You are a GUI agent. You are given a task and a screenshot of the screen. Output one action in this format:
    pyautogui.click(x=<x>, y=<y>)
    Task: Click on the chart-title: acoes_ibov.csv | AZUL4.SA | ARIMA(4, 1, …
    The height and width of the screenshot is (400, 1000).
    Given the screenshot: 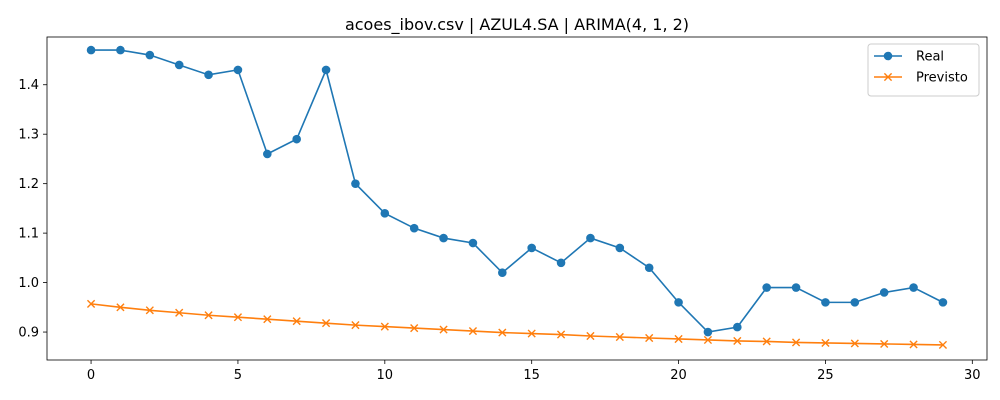 What is the action you would take?
    pyautogui.click(x=517, y=25)
    